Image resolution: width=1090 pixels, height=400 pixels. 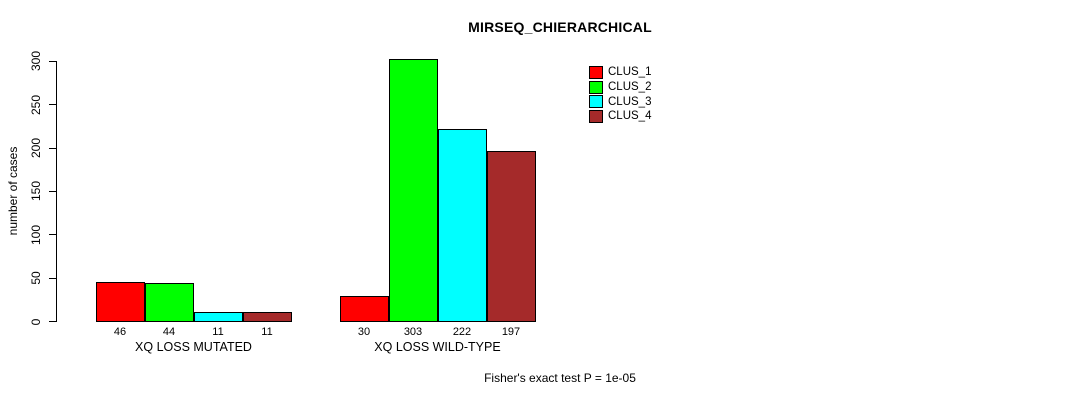 What do you see at coordinates (36, 191) in the screenshot?
I see `y-tick-label: 150` at bounding box center [36, 191].